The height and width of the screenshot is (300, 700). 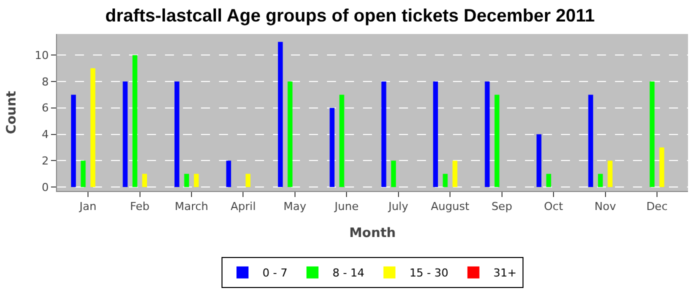 What do you see at coordinates (243, 207) in the screenshot?
I see `x-tick-label: April` at bounding box center [243, 207].